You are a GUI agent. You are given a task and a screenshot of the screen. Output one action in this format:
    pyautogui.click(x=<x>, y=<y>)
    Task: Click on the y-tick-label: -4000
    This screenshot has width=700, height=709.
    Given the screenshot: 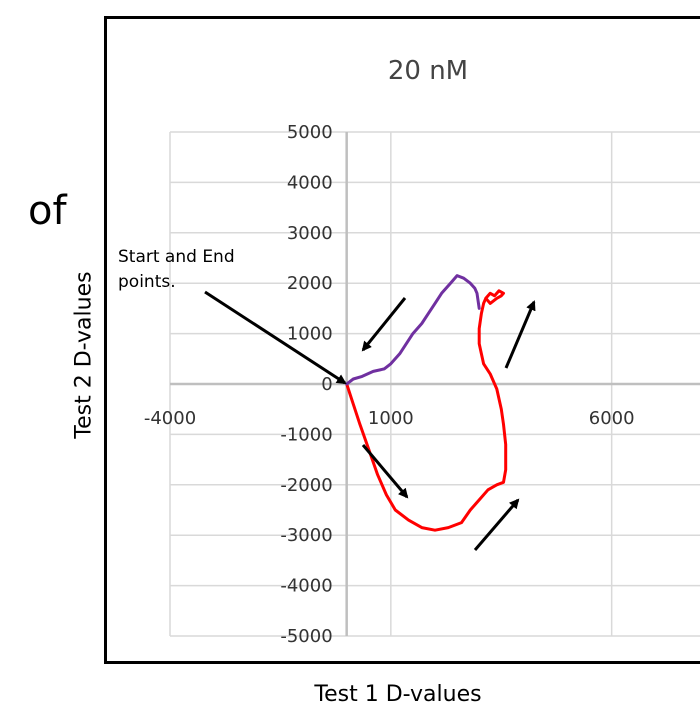 What is the action you would take?
    pyautogui.click(x=306, y=586)
    